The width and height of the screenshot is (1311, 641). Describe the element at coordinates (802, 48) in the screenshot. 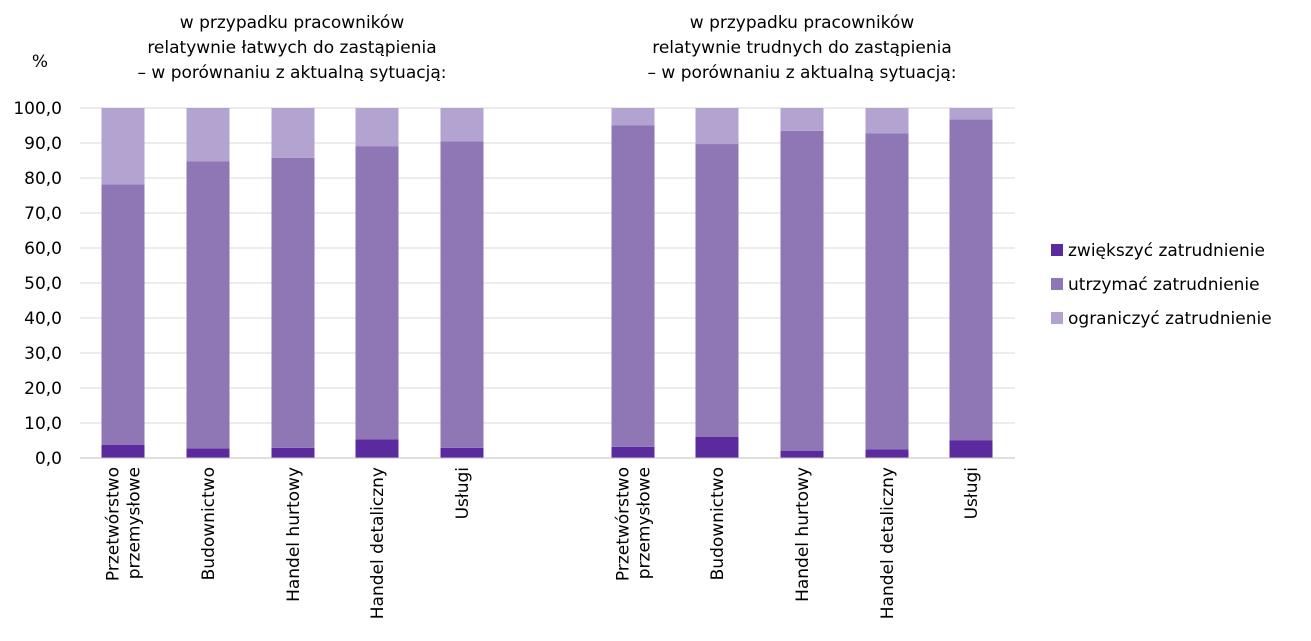

I see `group-title-line: relatywnie trudnych do zastąpienia` at that location.